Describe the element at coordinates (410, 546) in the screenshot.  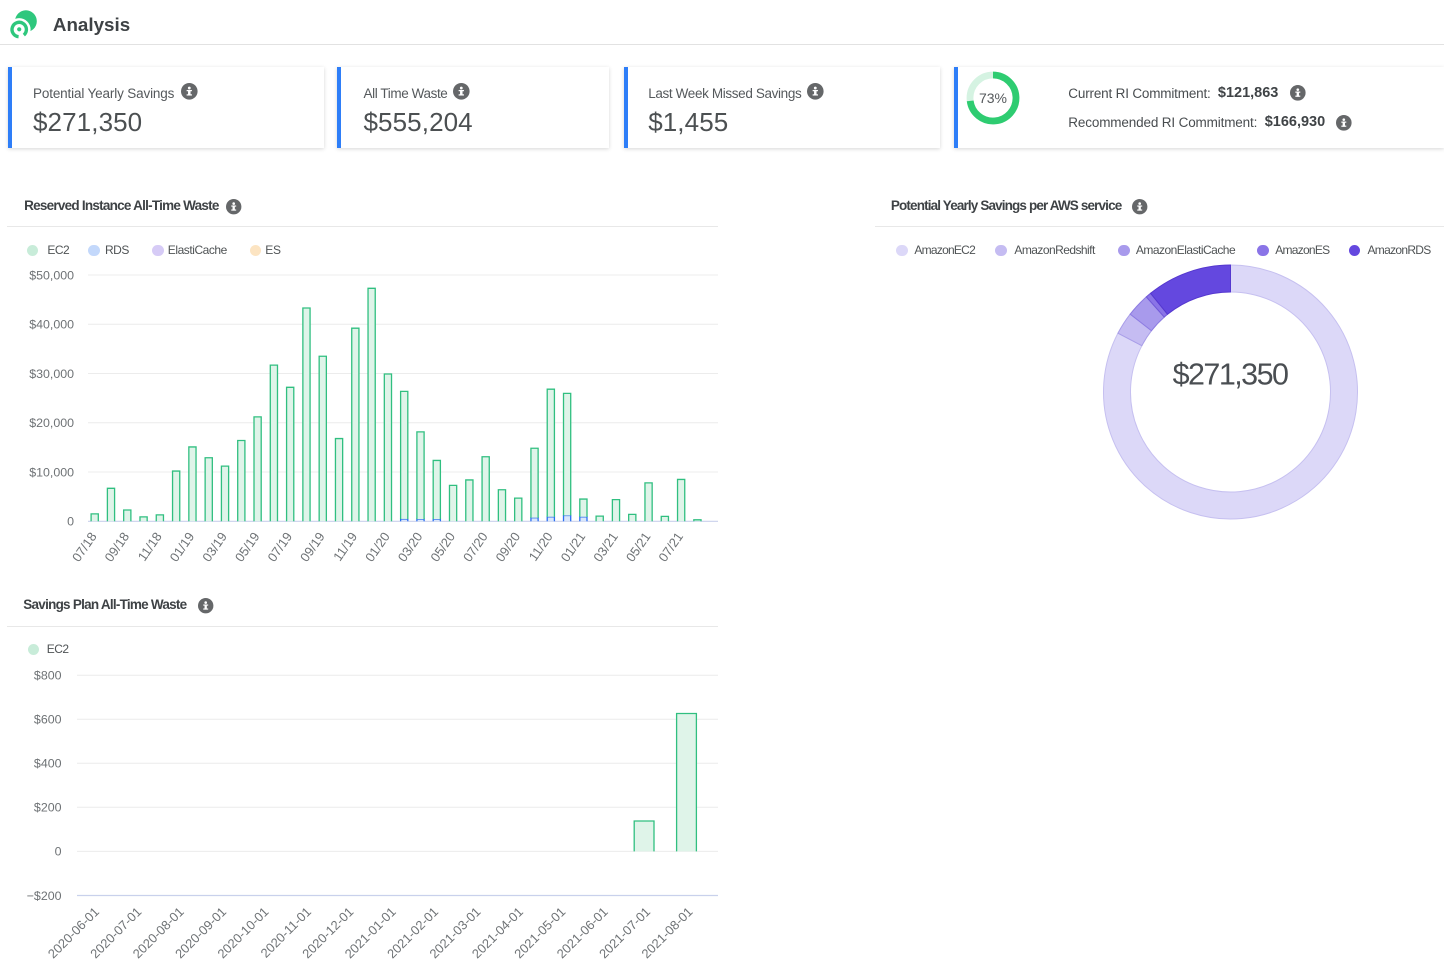
I see `svg-text: 03/20` at that location.